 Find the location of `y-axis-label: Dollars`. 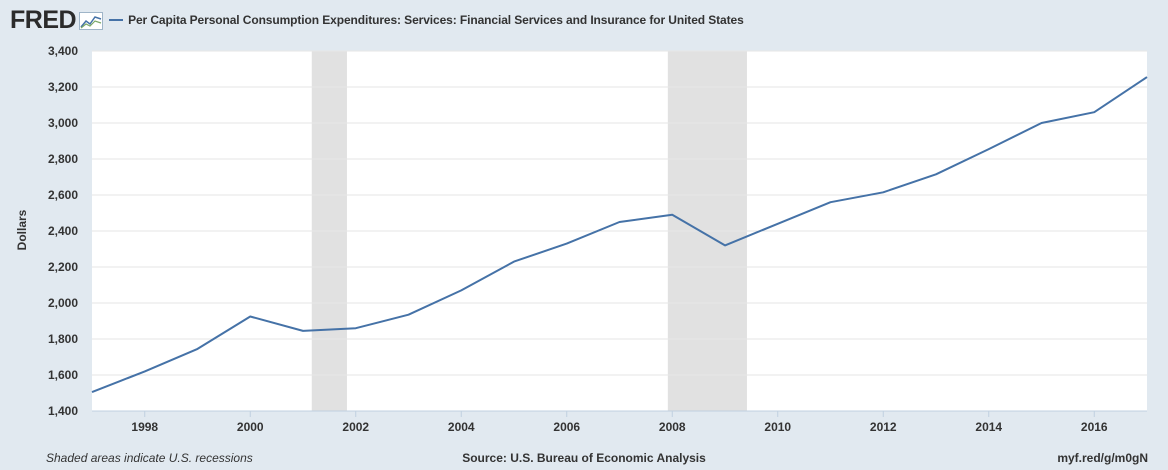

y-axis-label: Dollars is located at coordinates (22, 229).